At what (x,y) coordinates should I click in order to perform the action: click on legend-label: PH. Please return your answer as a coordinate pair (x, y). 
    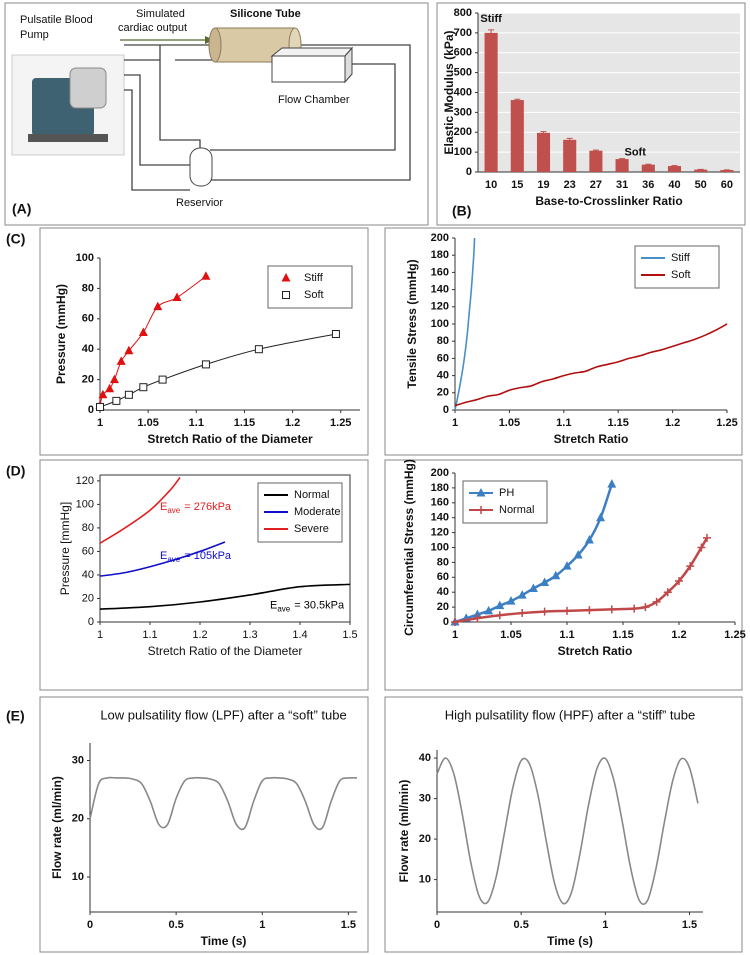
    Looking at the image, I should click on (506, 493).